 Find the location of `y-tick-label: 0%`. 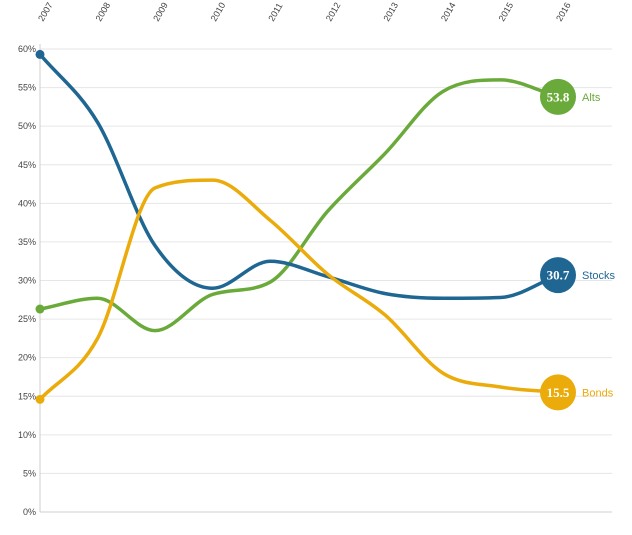

y-tick-label: 0% is located at coordinates (29, 512).